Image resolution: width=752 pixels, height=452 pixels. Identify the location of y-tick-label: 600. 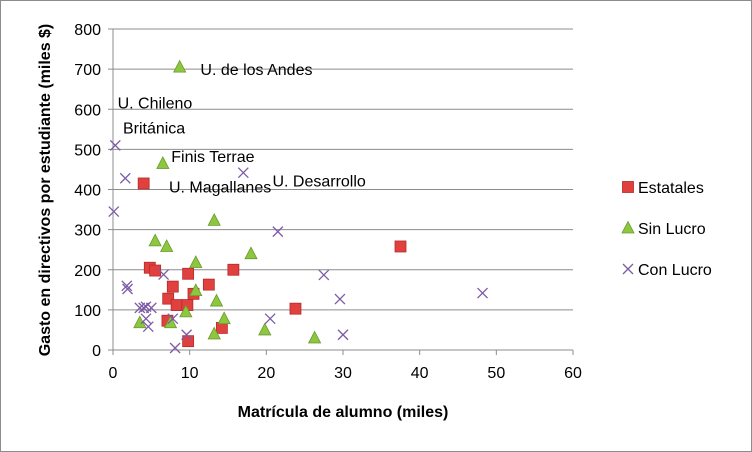
(87, 110).